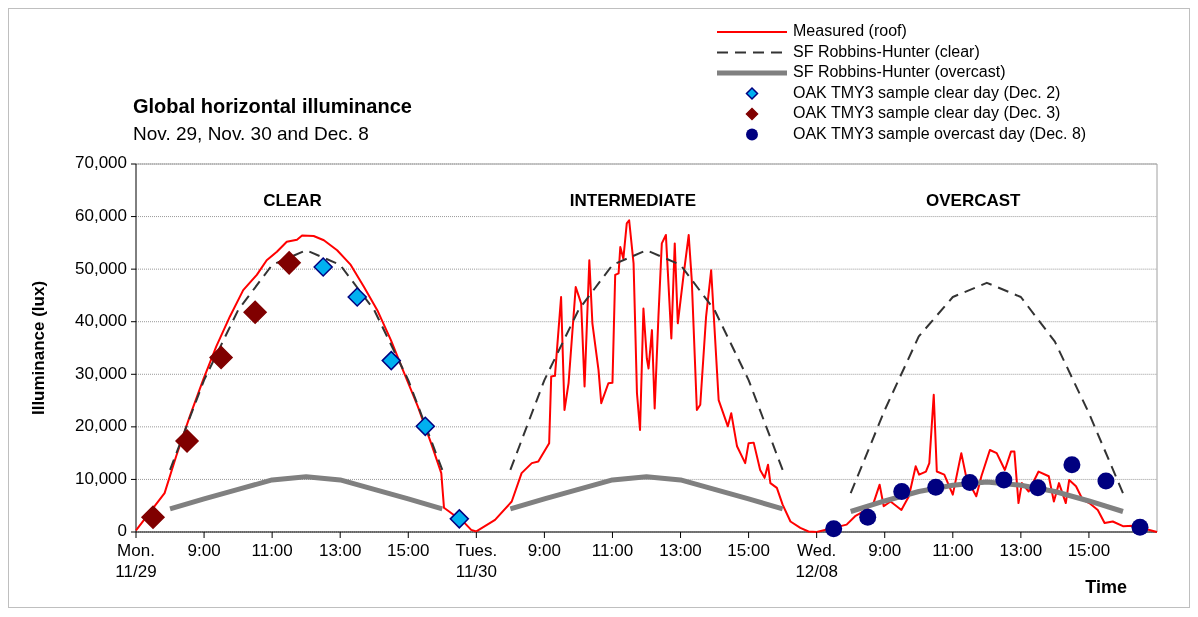 This screenshot has height=617, width=1198. I want to click on legend-label: SF Robbins-Hunter (clear), so click(886, 51).